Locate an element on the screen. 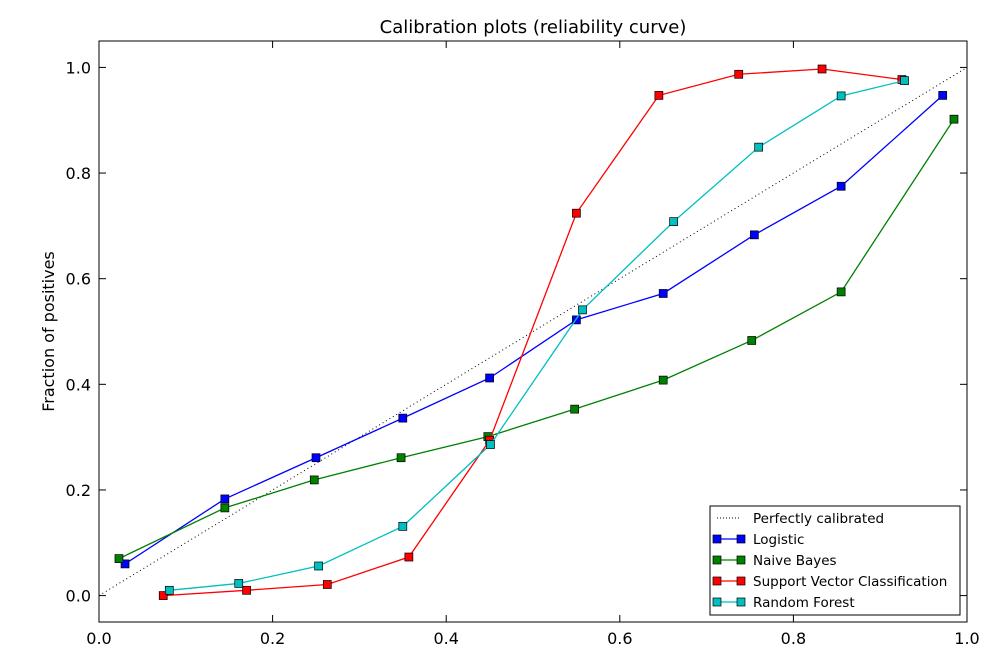  legend-entry-logistic: Logistic is located at coordinates (758, 540).